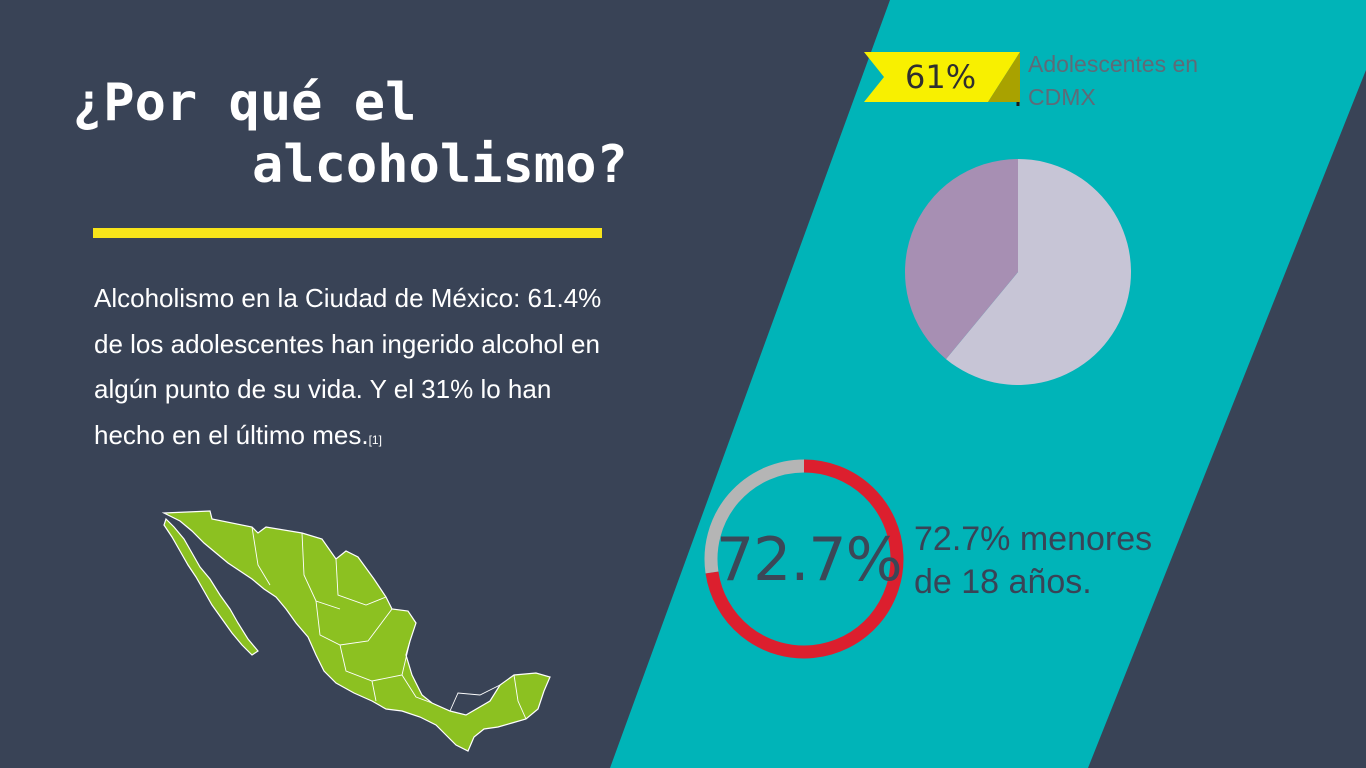  Describe the element at coordinates (389, 623) in the screenshot. I see `mexico-map-state-lines` at that location.